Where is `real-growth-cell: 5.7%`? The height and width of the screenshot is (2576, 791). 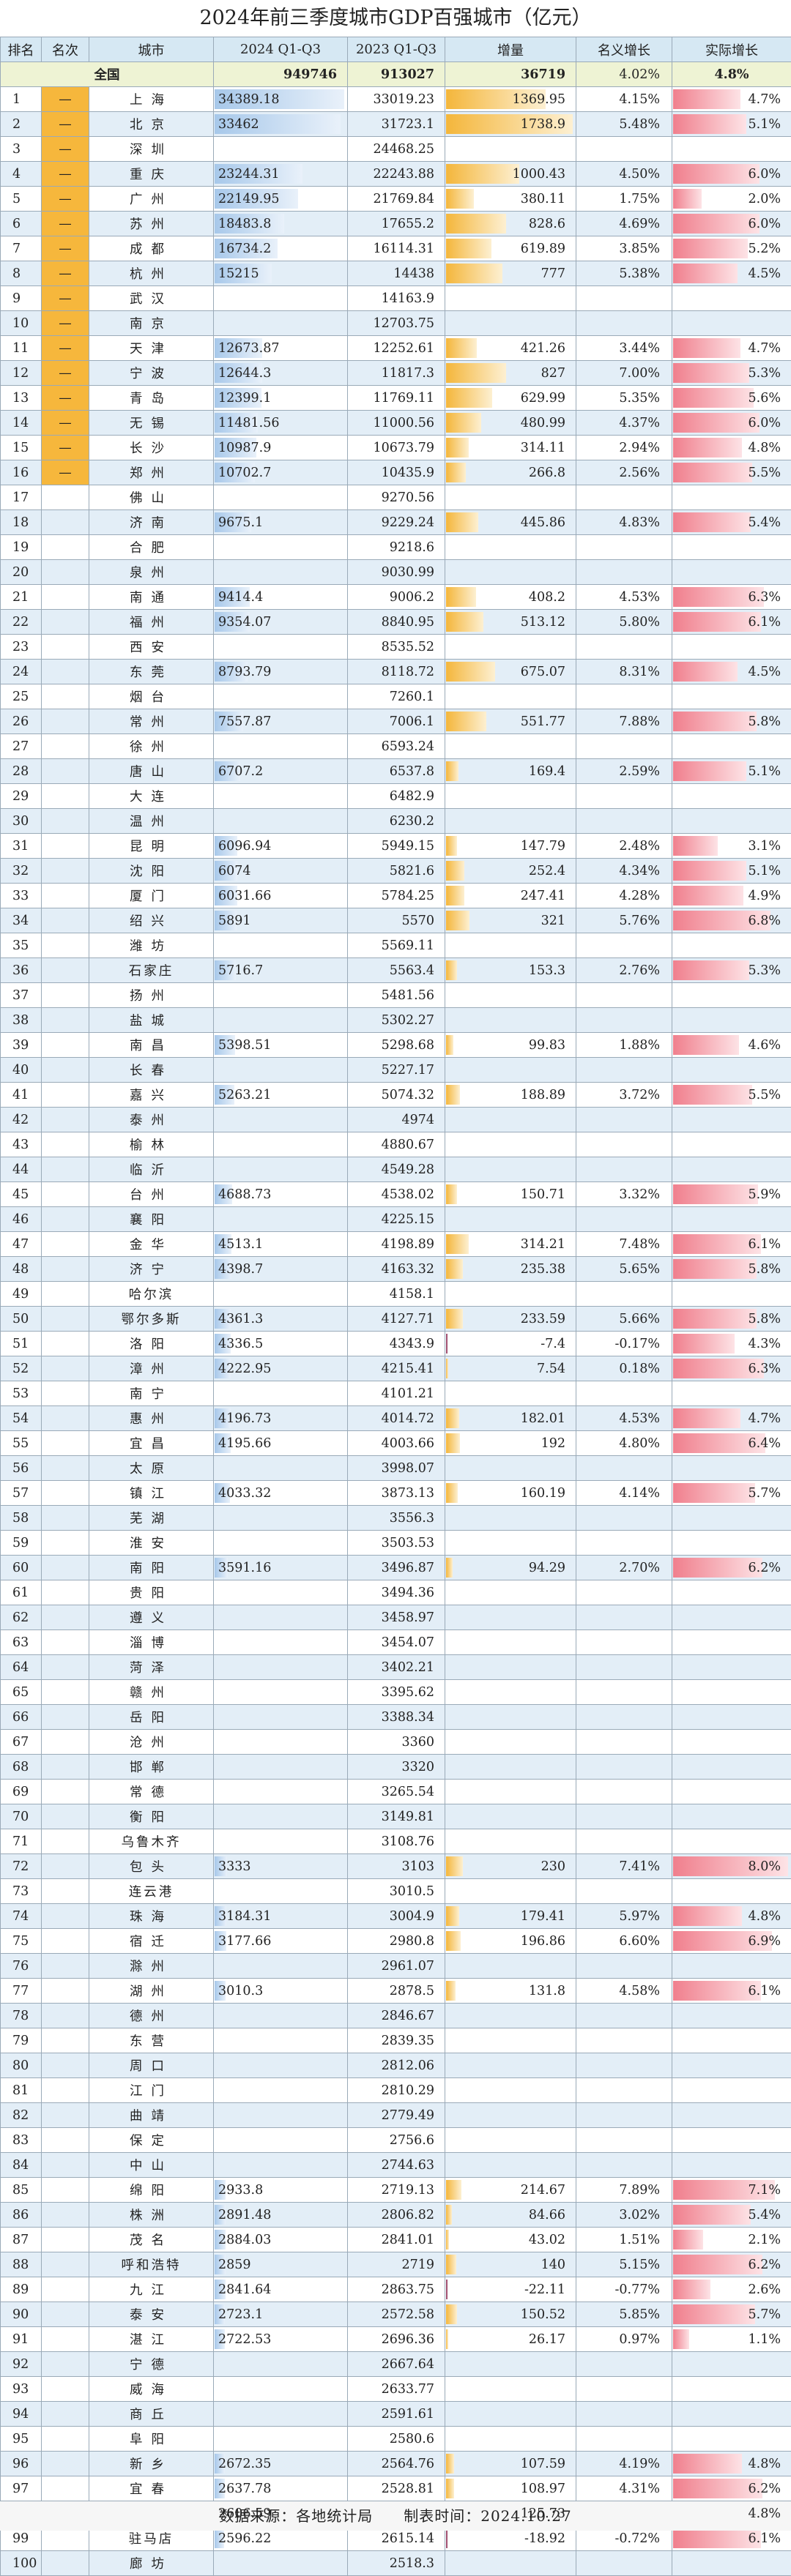
real-growth-cell: 5.7% is located at coordinates (731, 1493).